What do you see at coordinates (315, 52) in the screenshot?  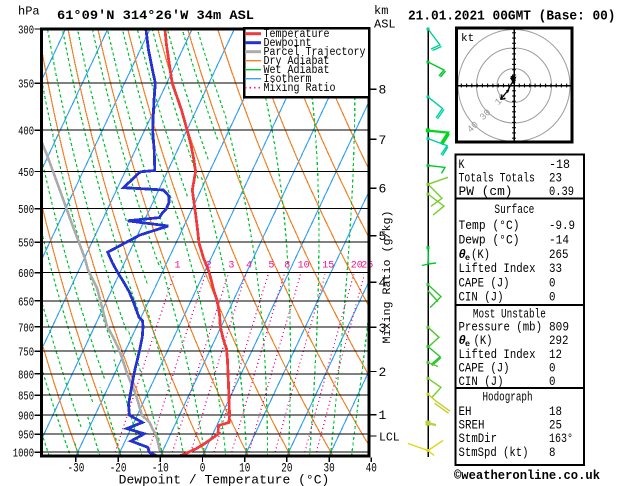 I see `svg-text: Parcel Trajectory` at bounding box center [315, 52].